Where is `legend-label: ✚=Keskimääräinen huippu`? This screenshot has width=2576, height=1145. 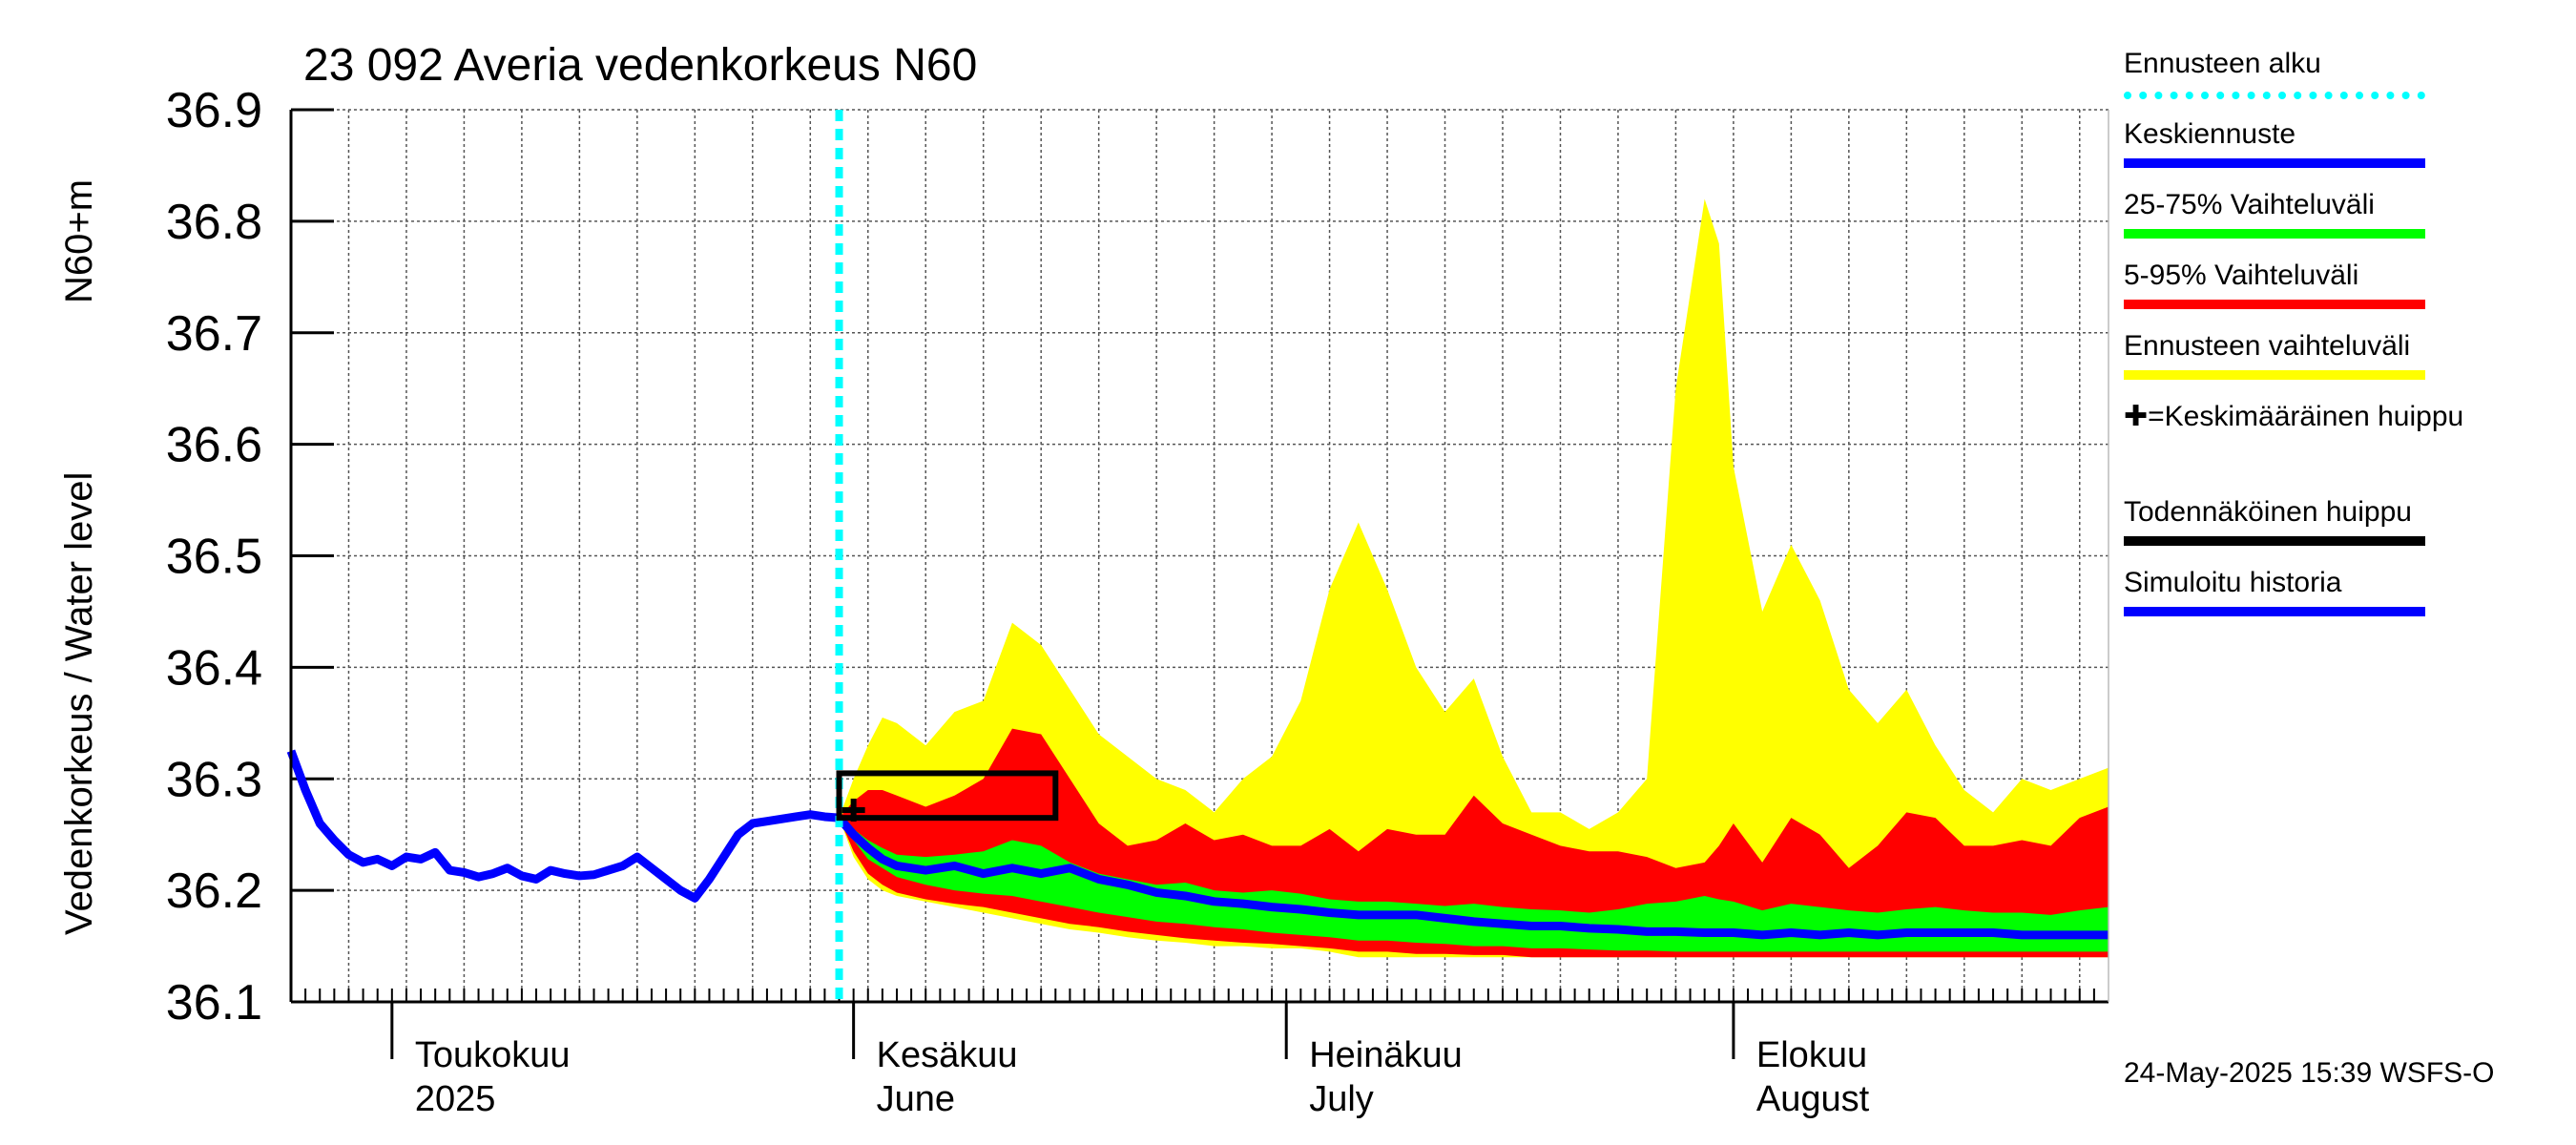 legend-label: ✚=Keskimääräinen huippu is located at coordinates (2294, 417).